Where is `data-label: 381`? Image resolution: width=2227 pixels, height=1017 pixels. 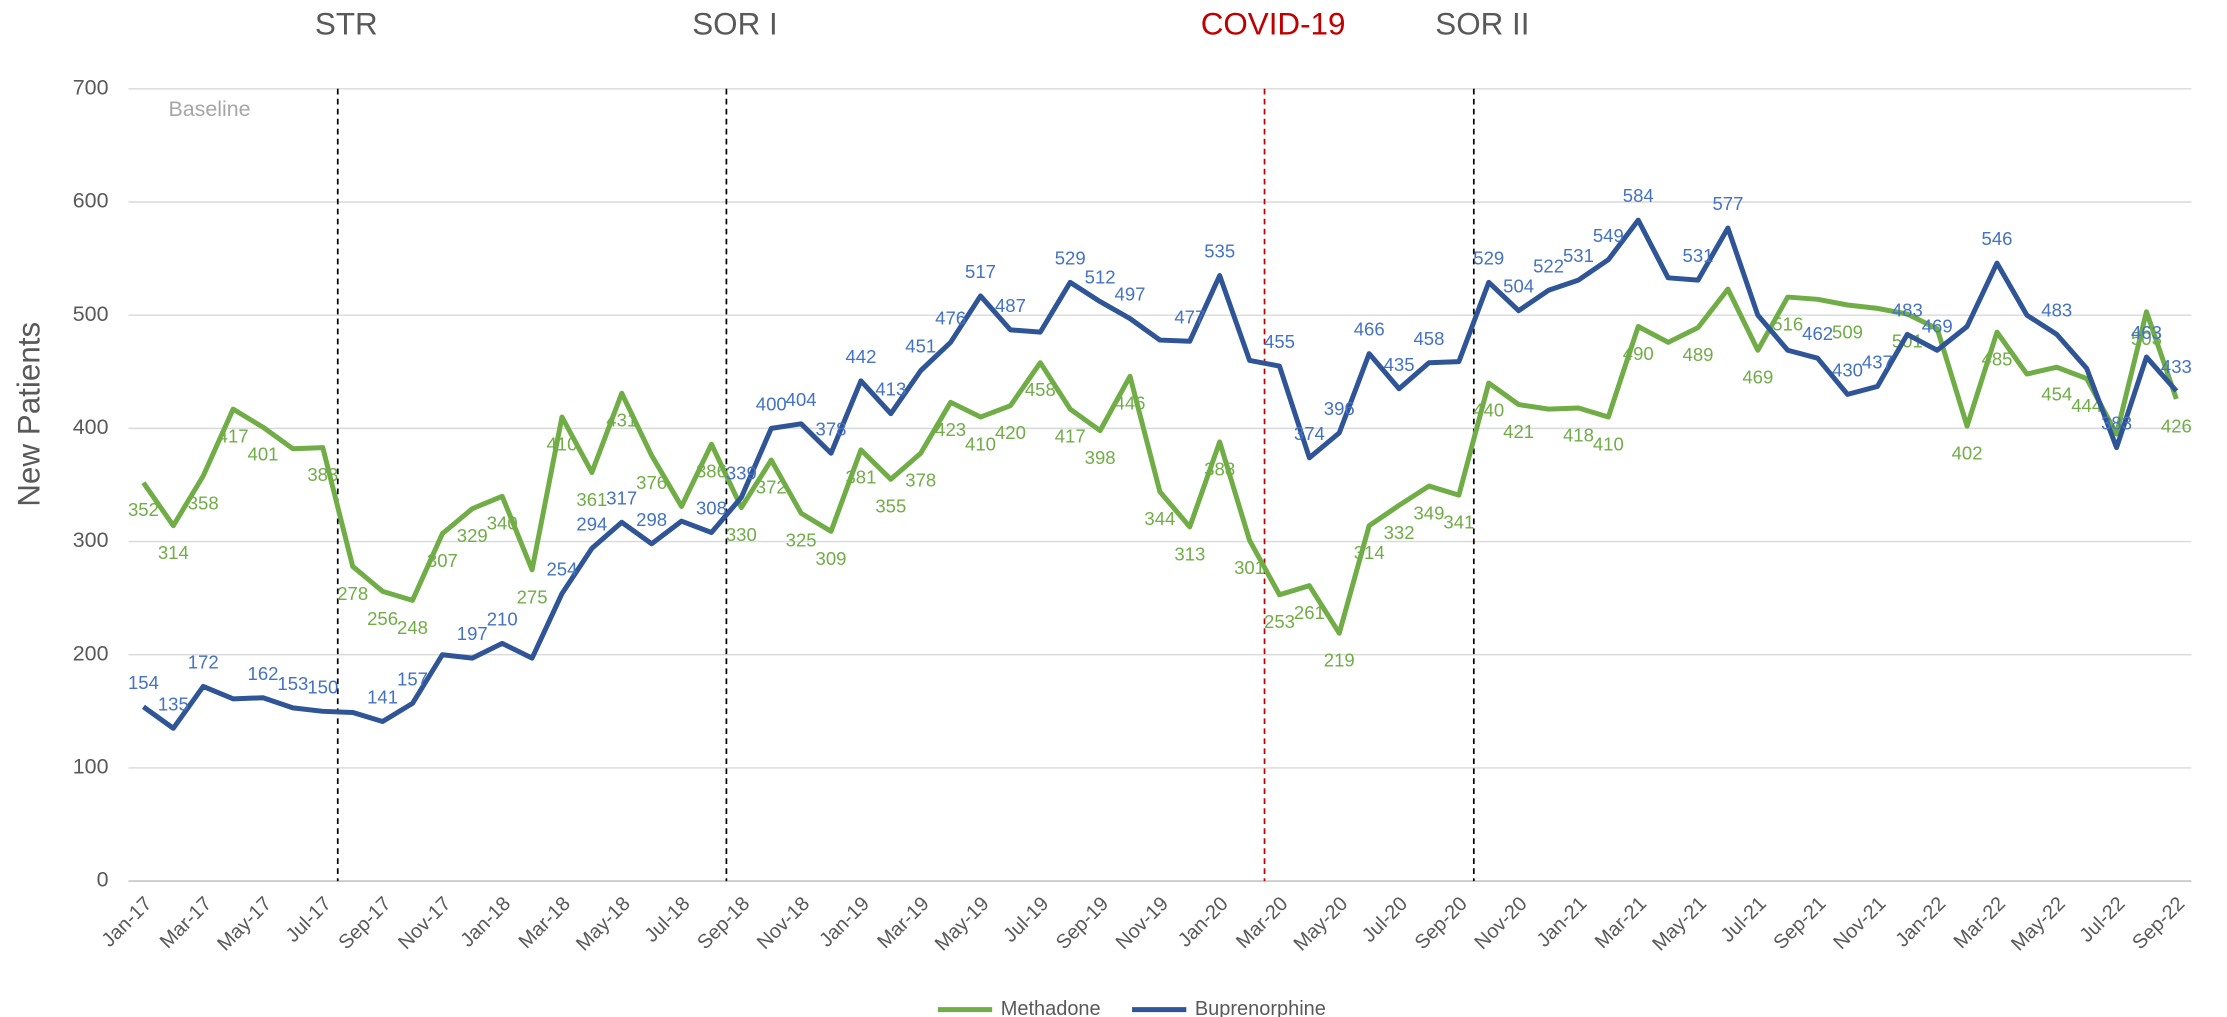 data-label: 381 is located at coordinates (860, 476).